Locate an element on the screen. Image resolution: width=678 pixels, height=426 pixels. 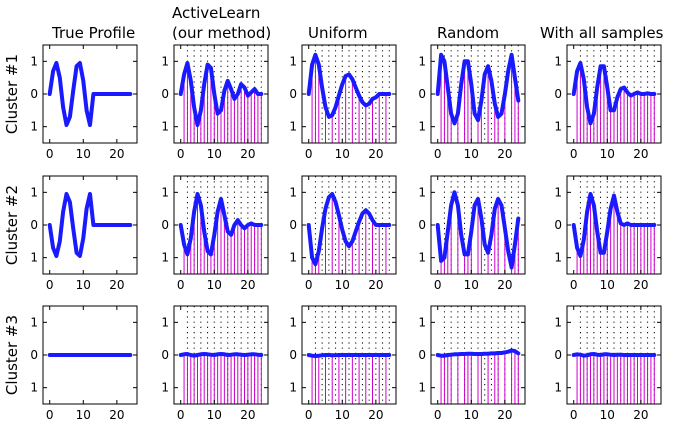
row-title-cluster-1: Cluster #1 is located at coordinates (12, 94).